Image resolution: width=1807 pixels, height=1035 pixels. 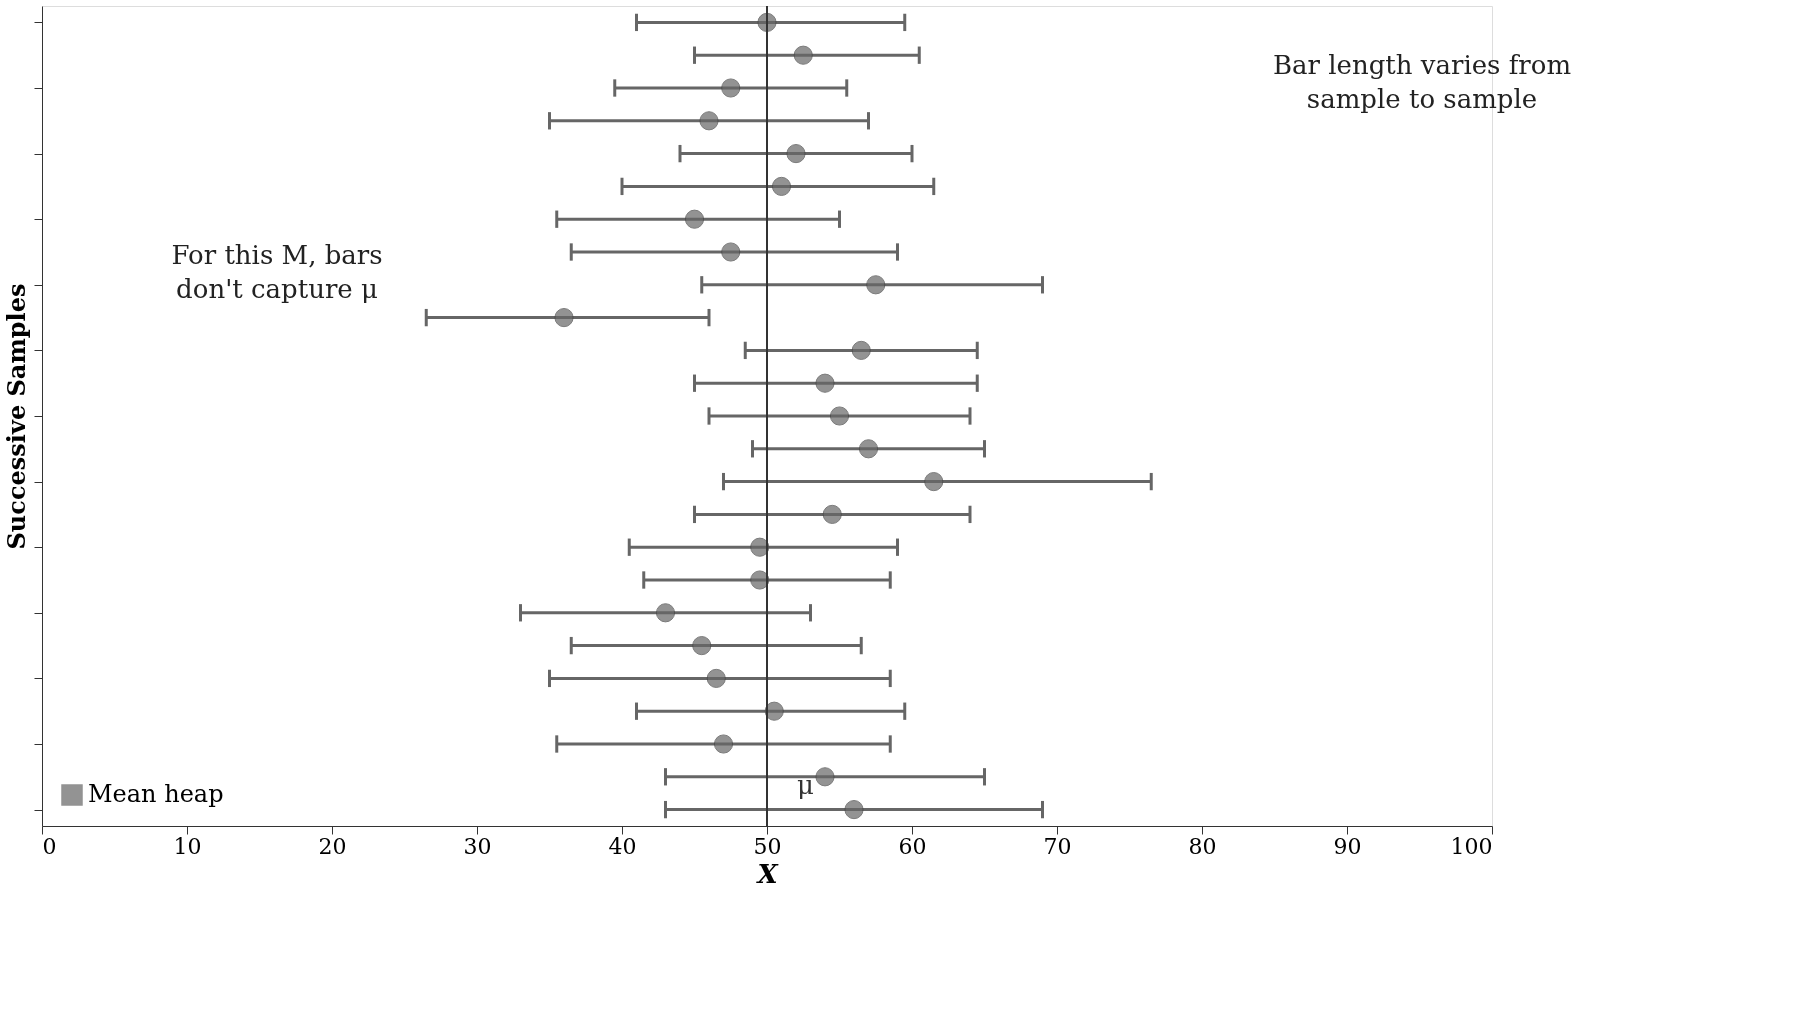 I want to click on x-tick-label: 40, so click(x=622, y=846).